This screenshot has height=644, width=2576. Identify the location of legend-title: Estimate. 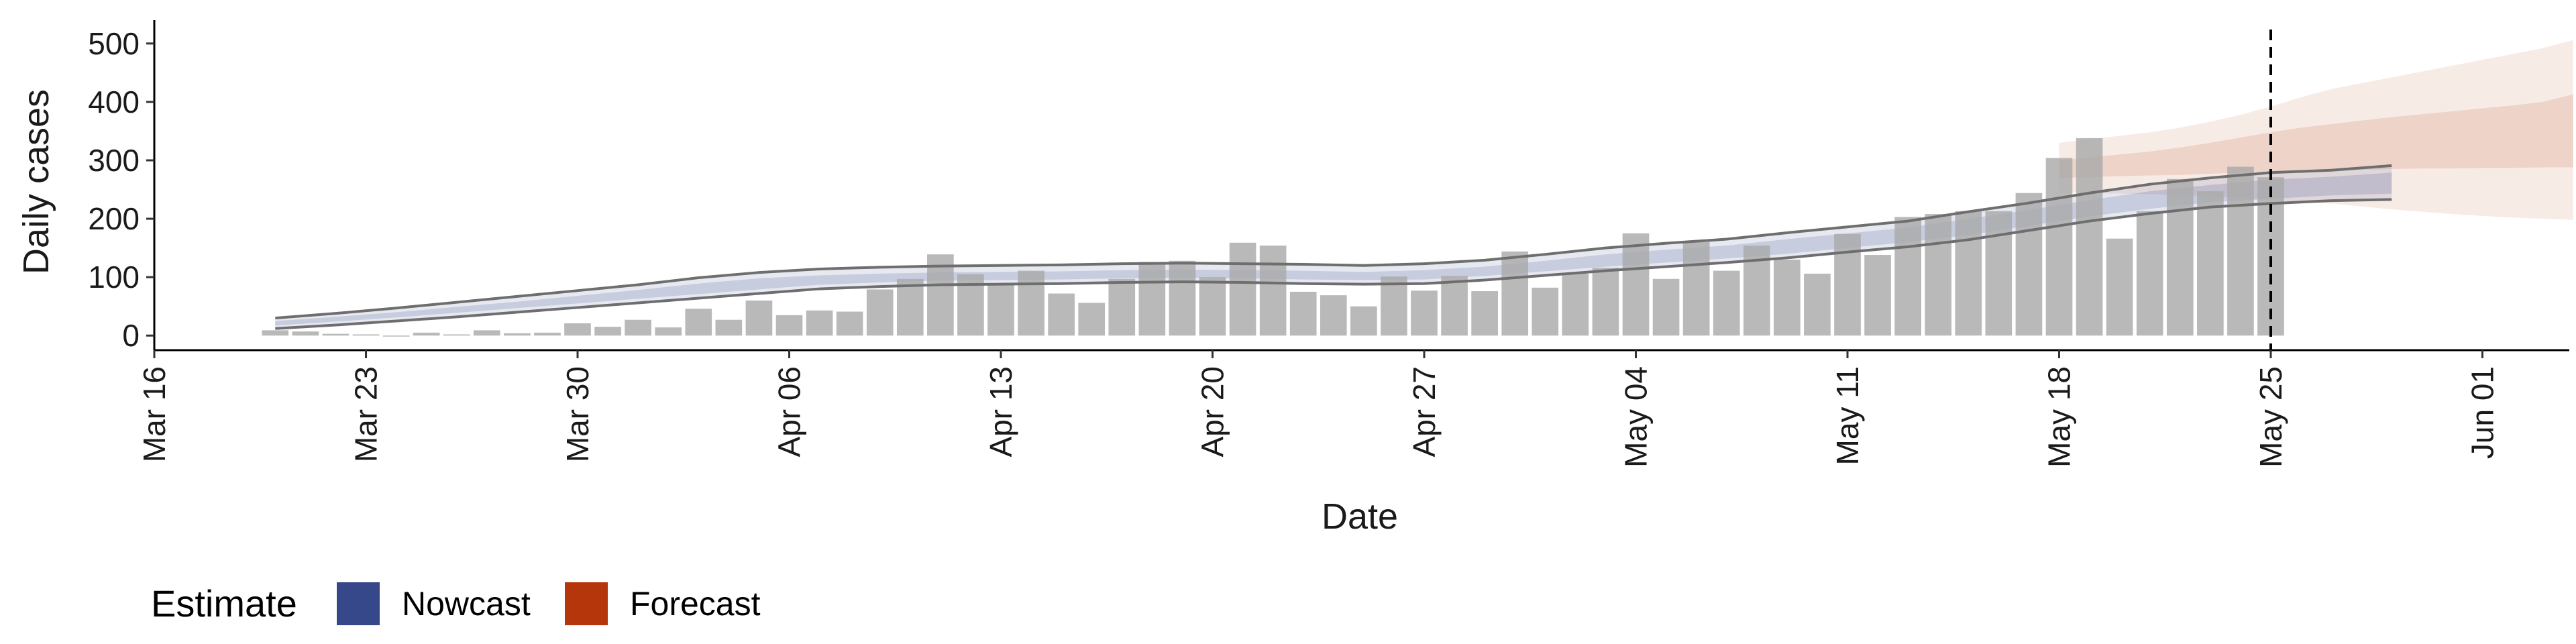
(224, 603).